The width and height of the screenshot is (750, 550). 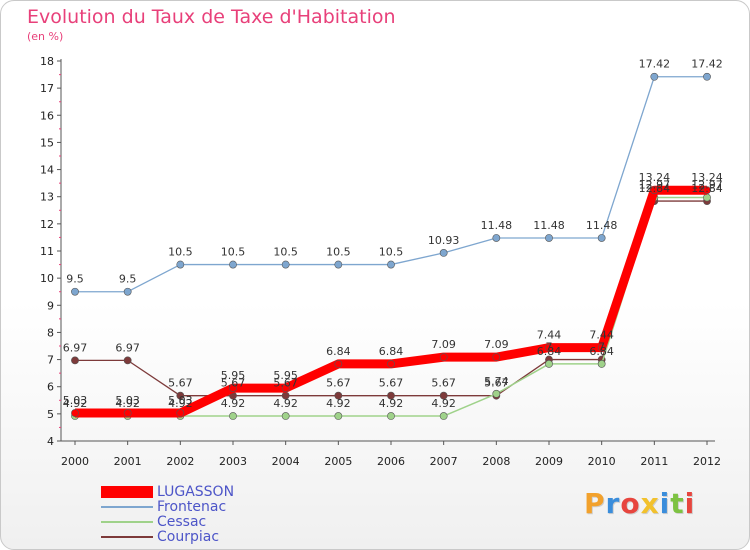 What do you see at coordinates (595, 503) in the screenshot?
I see `logo-letter: P` at bounding box center [595, 503].